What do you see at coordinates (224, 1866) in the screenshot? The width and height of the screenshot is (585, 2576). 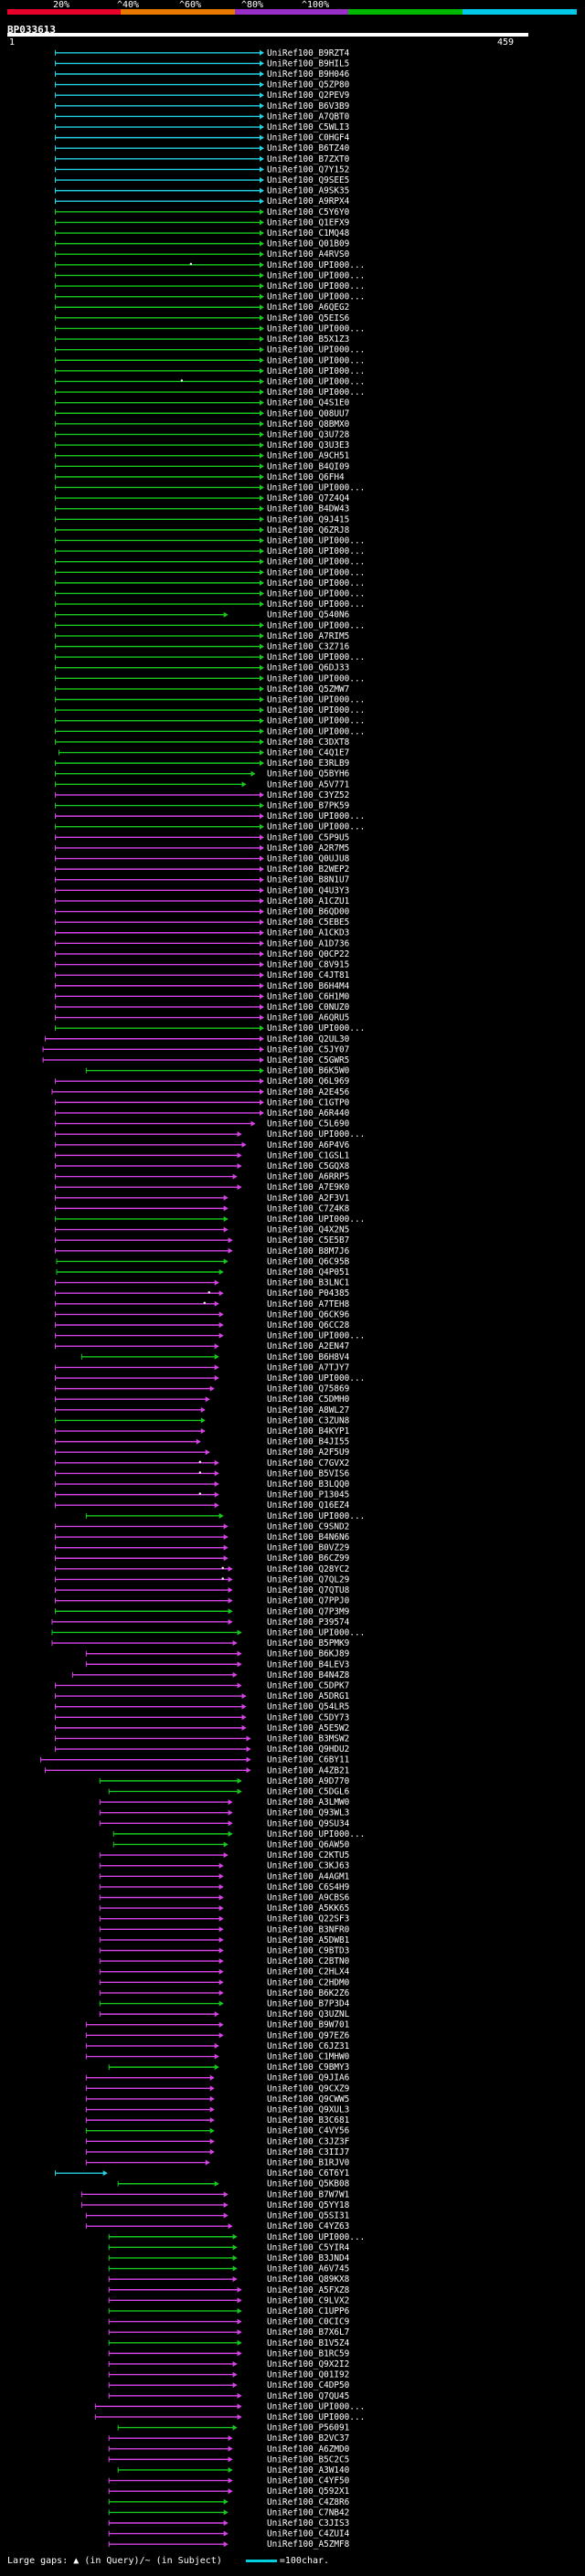 I see `hit-row: UniRef100_C3KJ63` at bounding box center [224, 1866].